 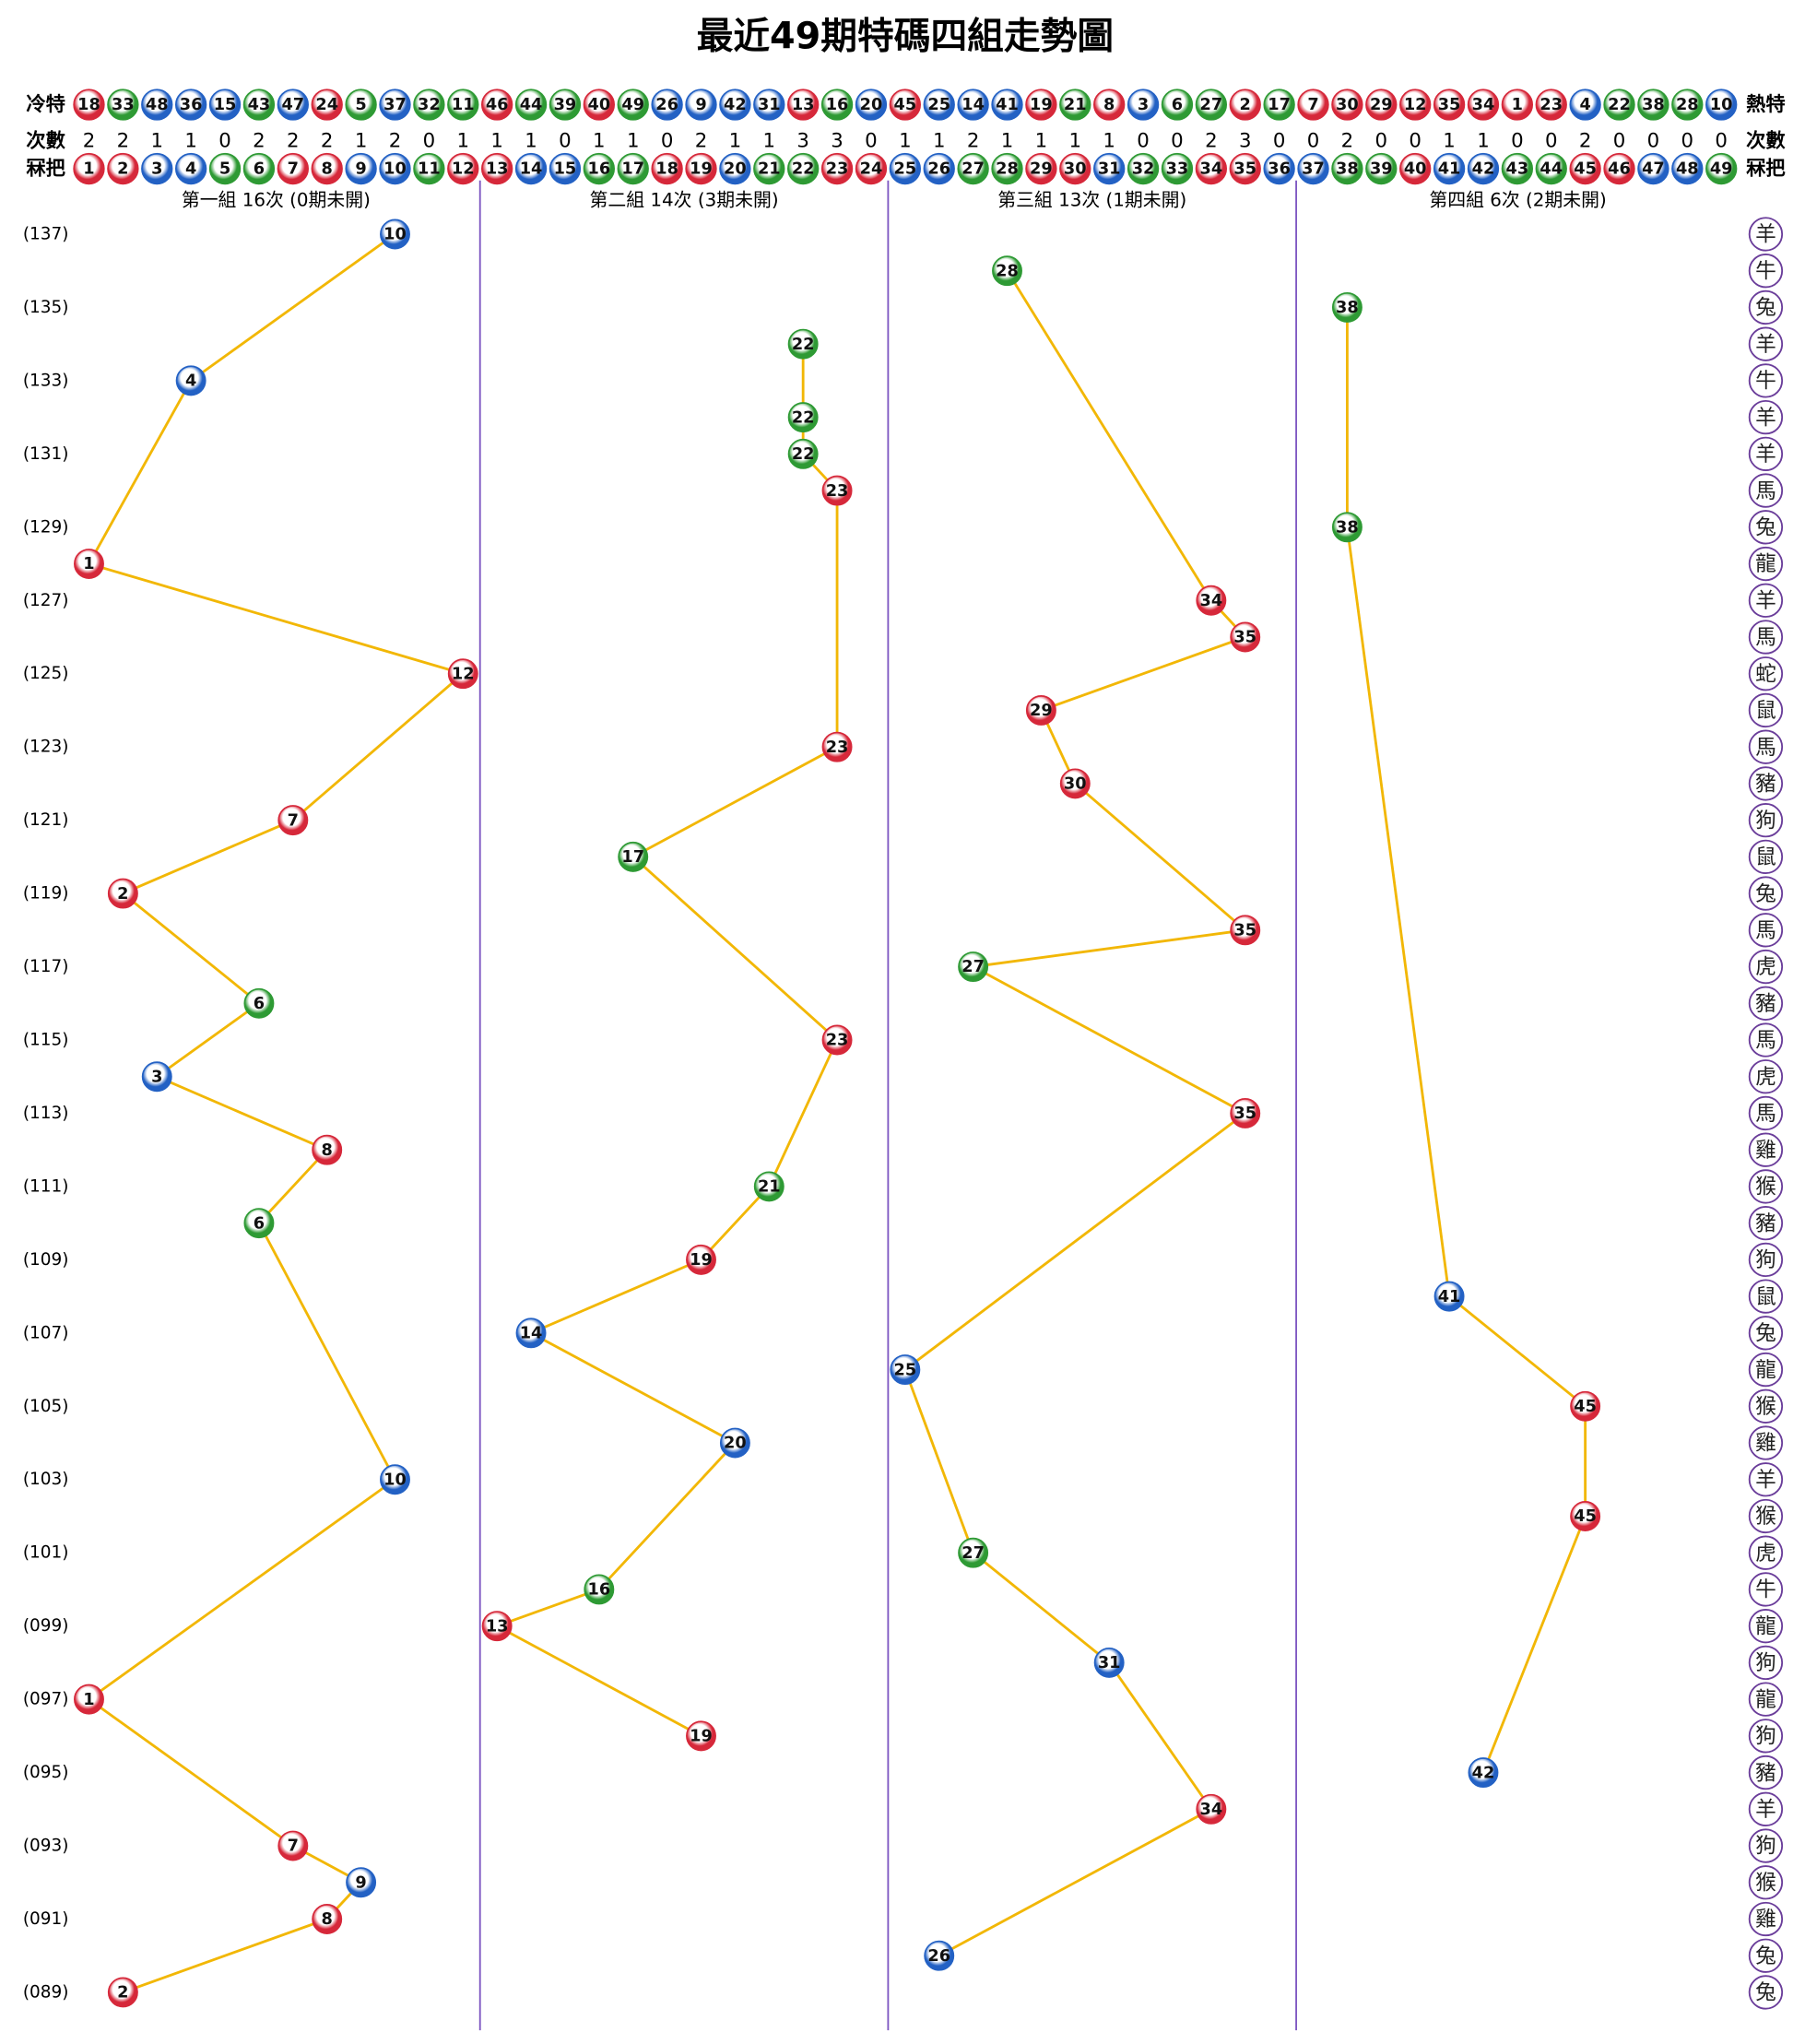 I want to click on period-label: (103), so click(x=46, y=1479).